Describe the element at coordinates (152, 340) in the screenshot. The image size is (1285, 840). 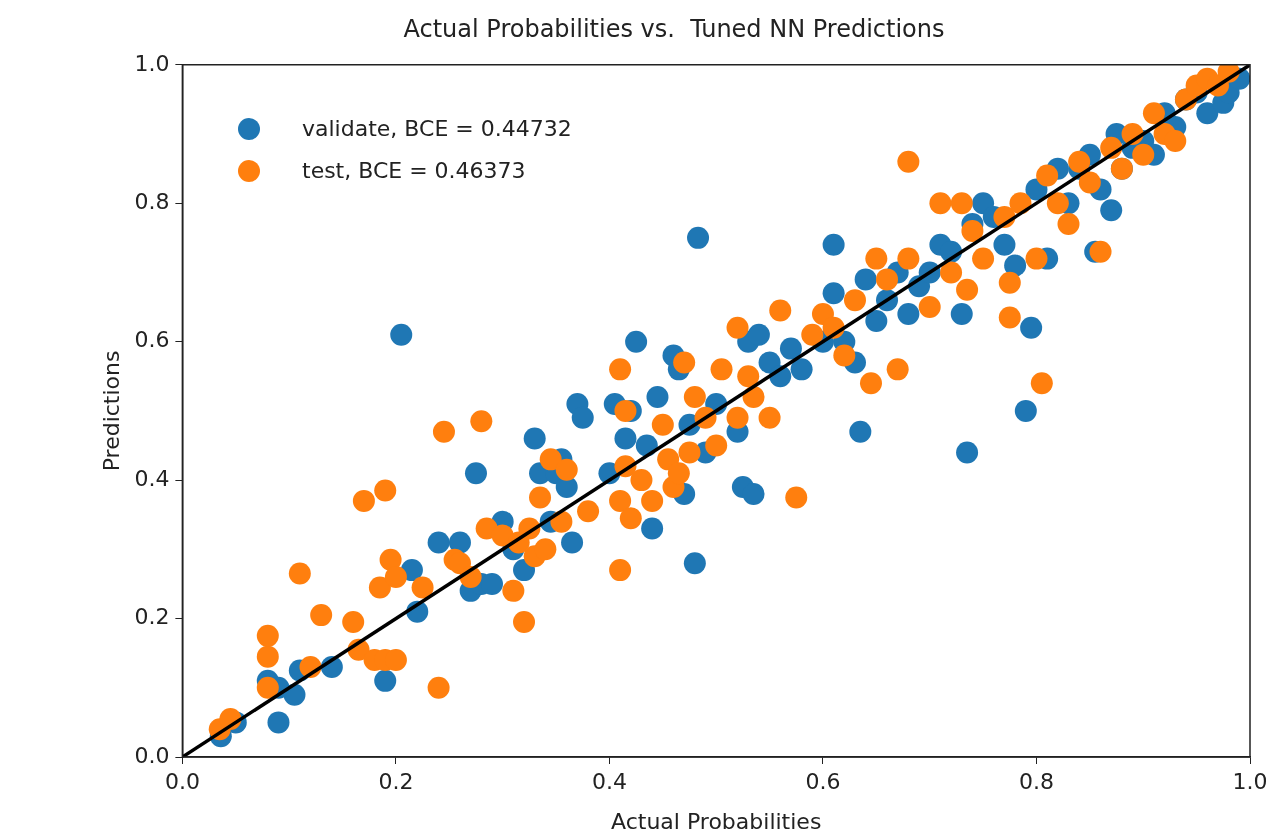
I see `y-tick-label: 0.6` at that location.